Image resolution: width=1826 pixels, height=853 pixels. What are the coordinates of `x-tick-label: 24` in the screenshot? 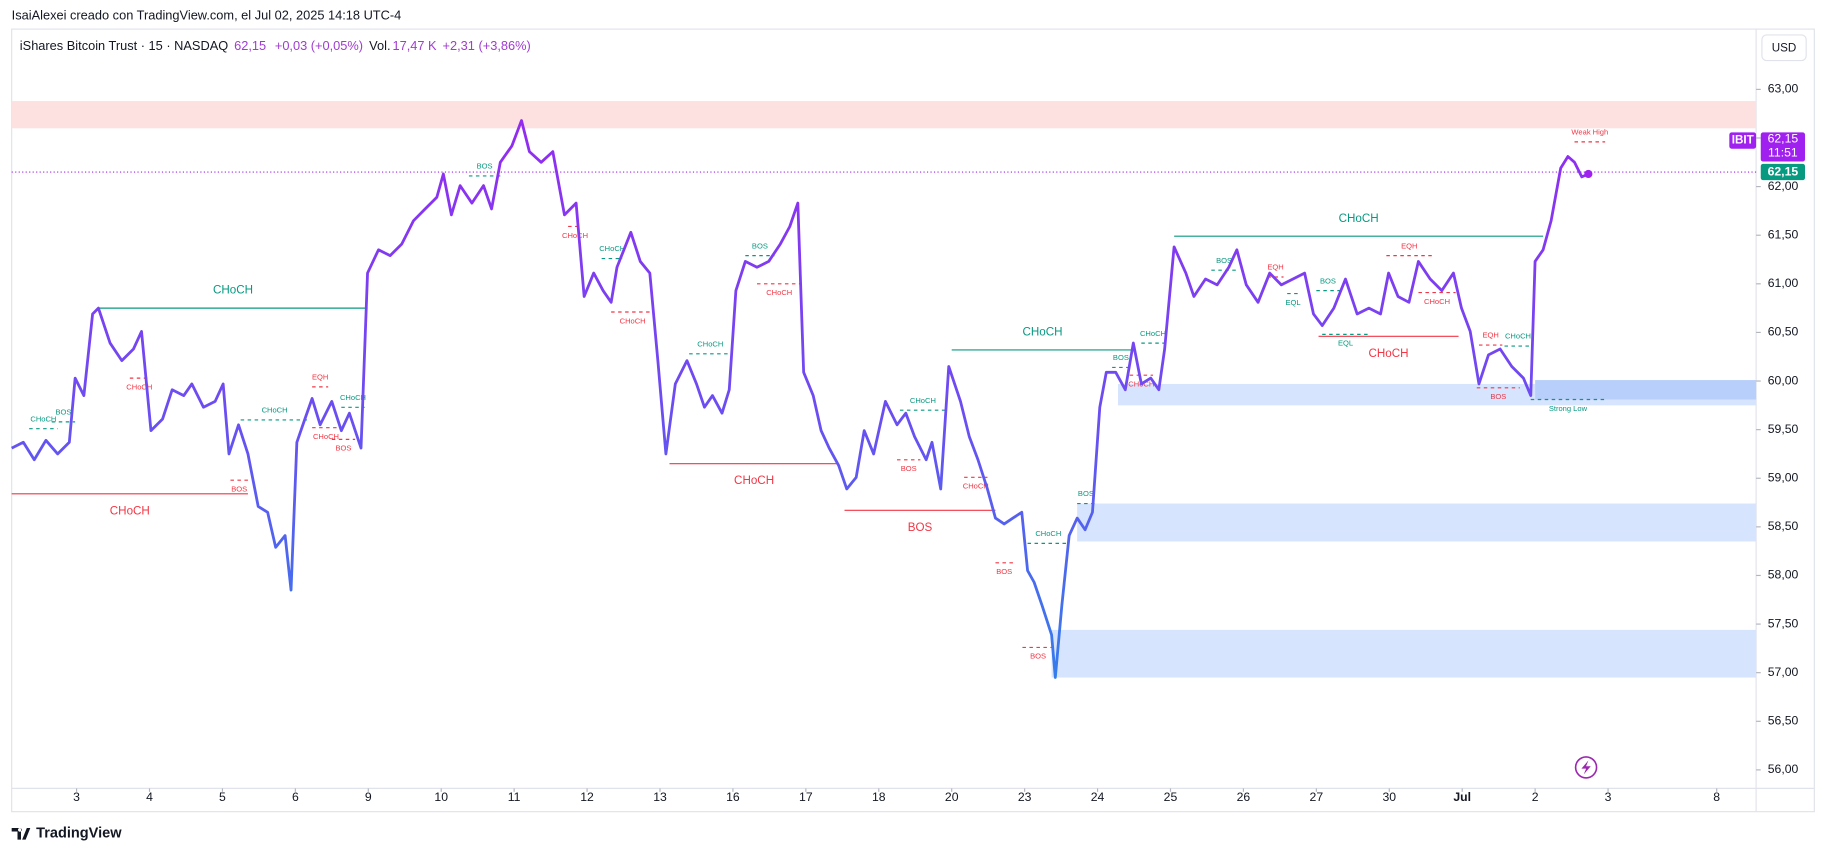 It's located at (1098, 797).